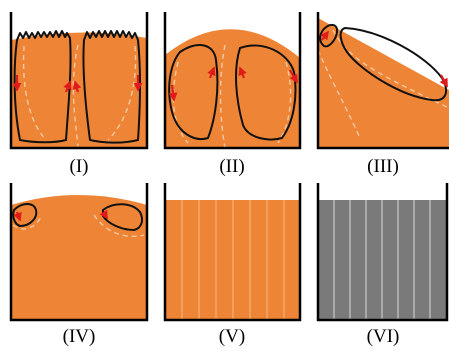 The width and height of the screenshot is (449, 352). I want to click on panel-5-container, so click(232, 252).